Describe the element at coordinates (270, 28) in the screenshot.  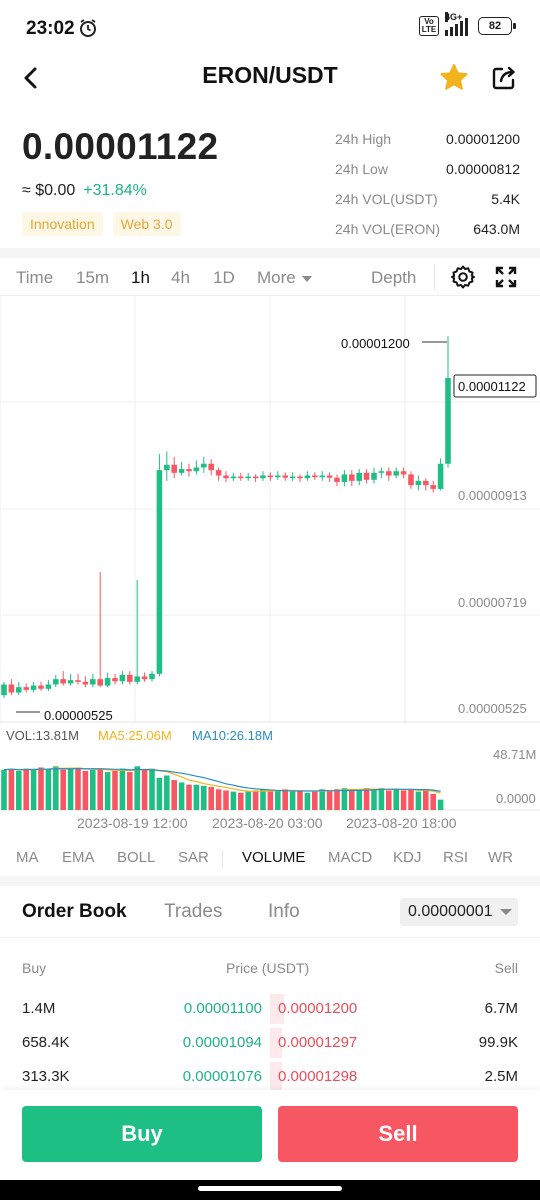
I see `status-bar: 23:02 Vo LTE 4G+ 82` at that location.